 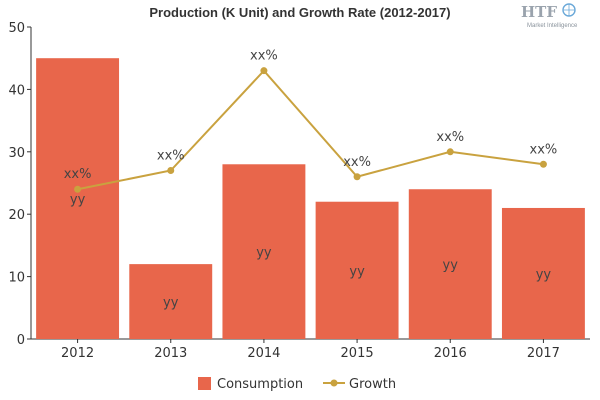 I want to click on legend: Consumption Growth, so click(x=297, y=384).